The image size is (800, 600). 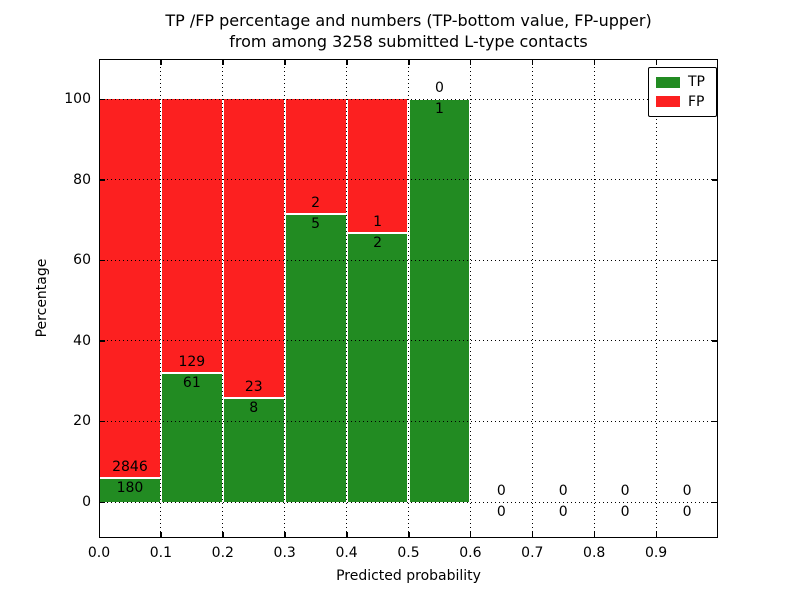 What do you see at coordinates (408, 576) in the screenshot?
I see `x-axis-label: Predicted probability` at bounding box center [408, 576].